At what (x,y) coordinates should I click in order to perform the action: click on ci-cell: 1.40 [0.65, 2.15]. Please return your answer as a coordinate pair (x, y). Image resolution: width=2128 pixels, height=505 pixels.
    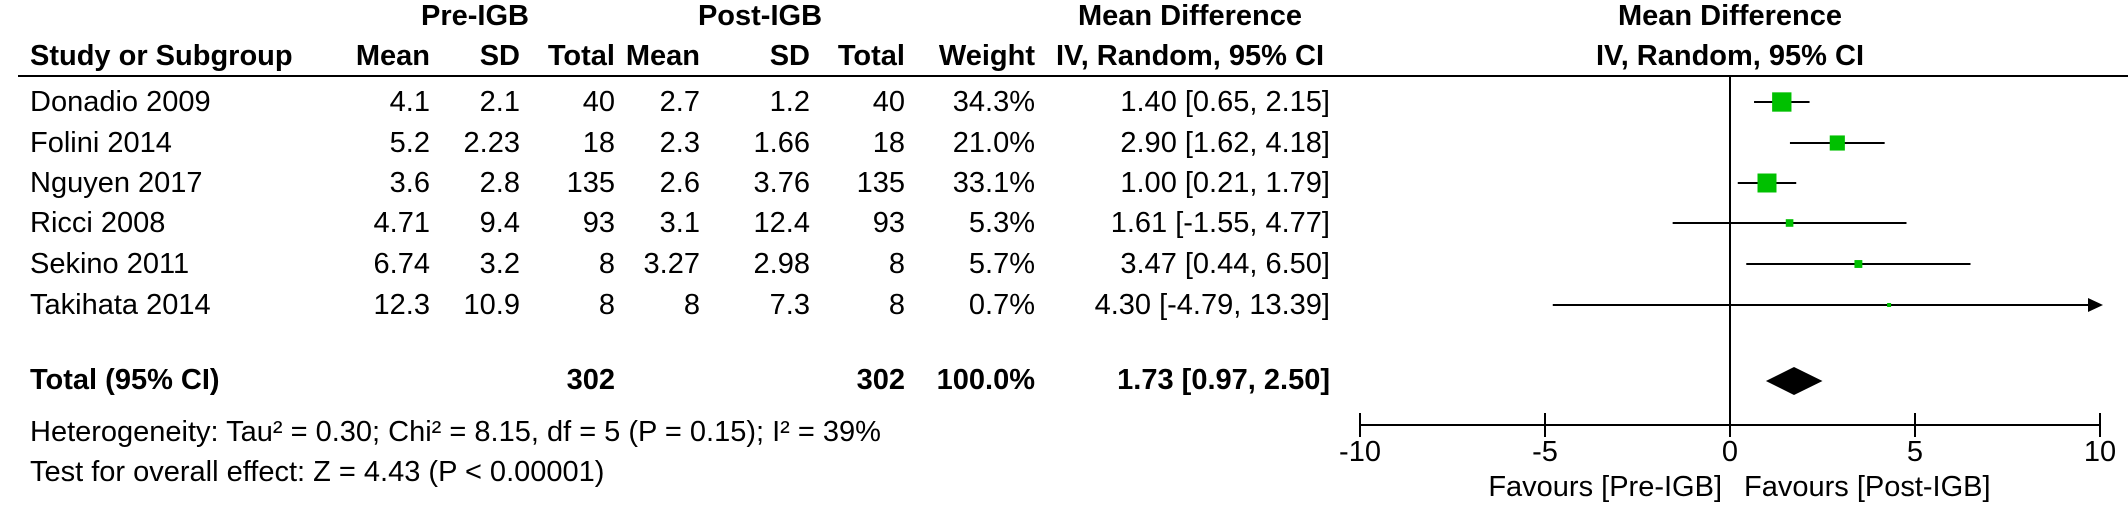
    Looking at the image, I should click on (1225, 102).